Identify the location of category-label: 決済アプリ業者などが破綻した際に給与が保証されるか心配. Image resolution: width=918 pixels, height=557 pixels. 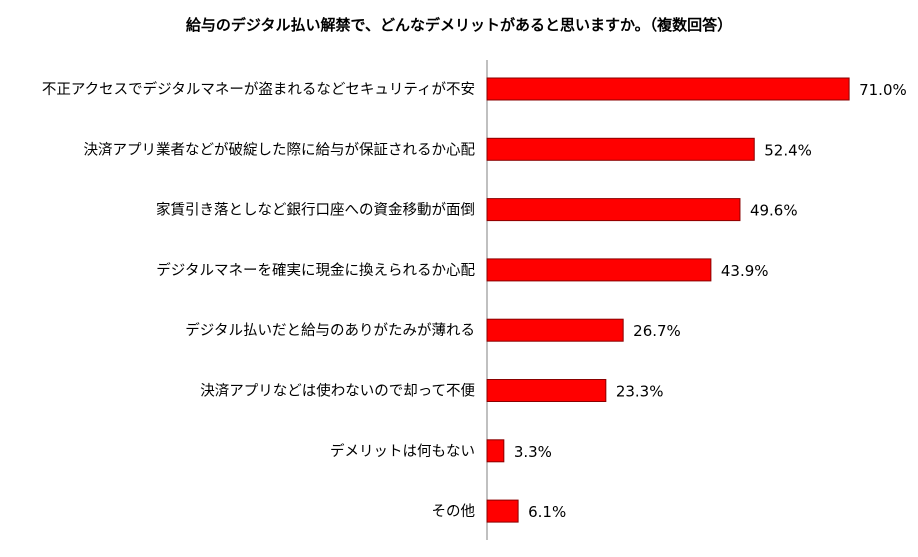
(280, 149).